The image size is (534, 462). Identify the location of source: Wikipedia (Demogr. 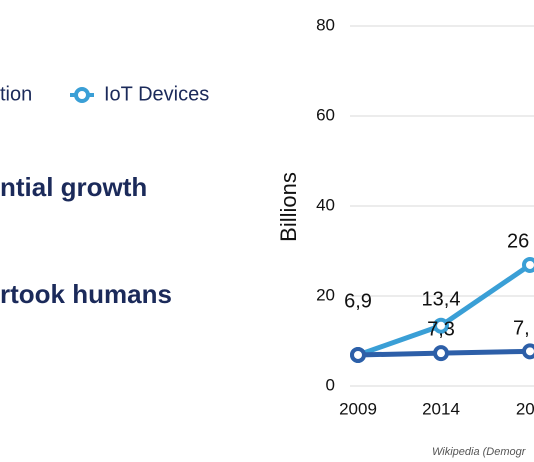
(479, 452).